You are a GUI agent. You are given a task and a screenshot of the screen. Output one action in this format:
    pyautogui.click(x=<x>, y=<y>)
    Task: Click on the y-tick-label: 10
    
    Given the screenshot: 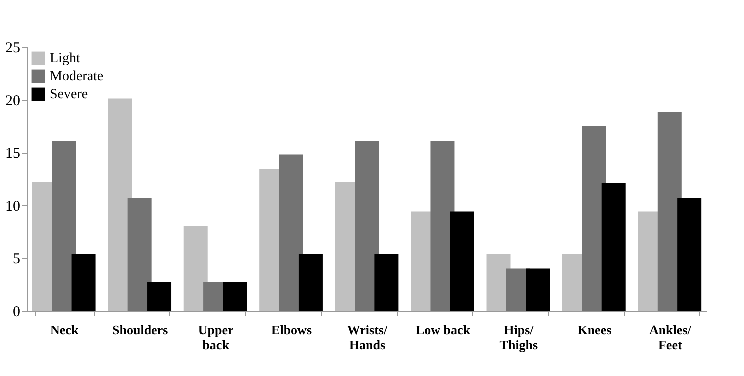 What is the action you would take?
    pyautogui.click(x=13, y=206)
    